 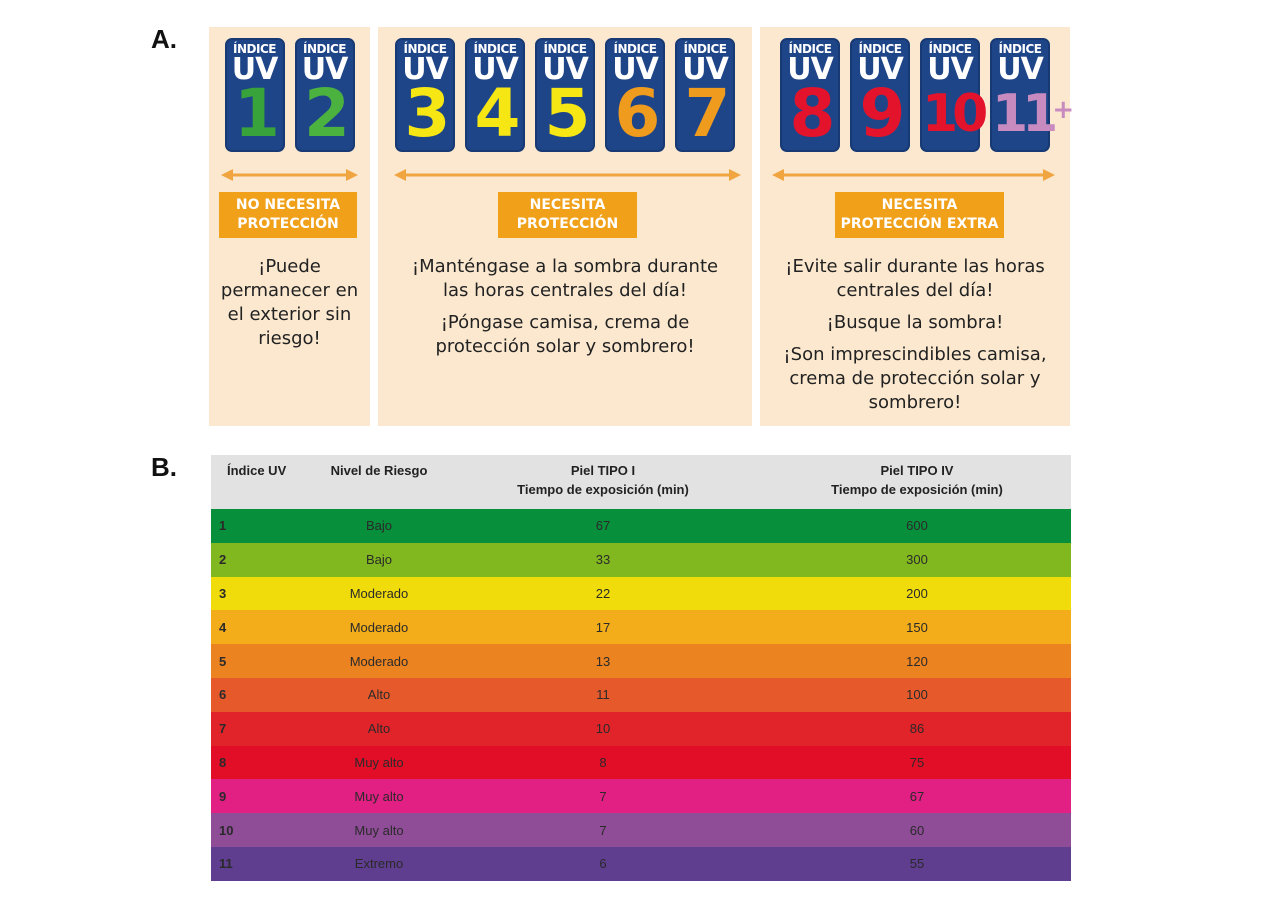 What do you see at coordinates (565, 95) in the screenshot?
I see `uv-badge-5: ÍNDICE UV 5` at bounding box center [565, 95].